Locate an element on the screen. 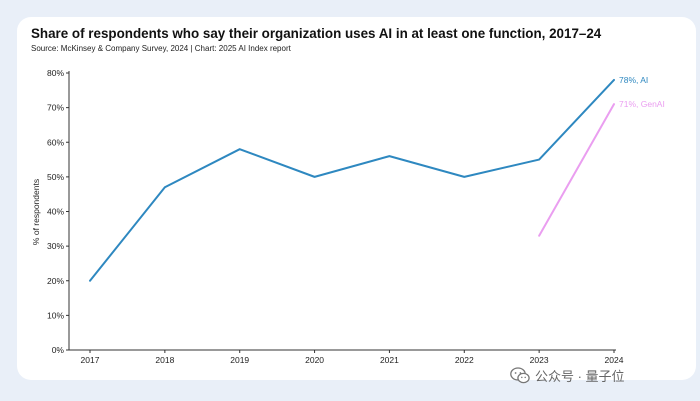 The width and height of the screenshot is (700, 401). watermark-text: 公众号 · 量子位 is located at coordinates (580, 376).